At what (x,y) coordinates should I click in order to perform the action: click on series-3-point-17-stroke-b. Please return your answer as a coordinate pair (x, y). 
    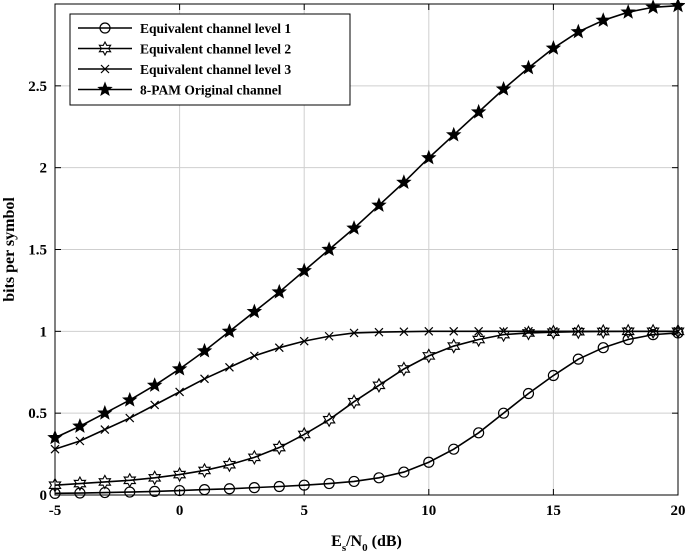
    Looking at the image, I should click on (479, 331).